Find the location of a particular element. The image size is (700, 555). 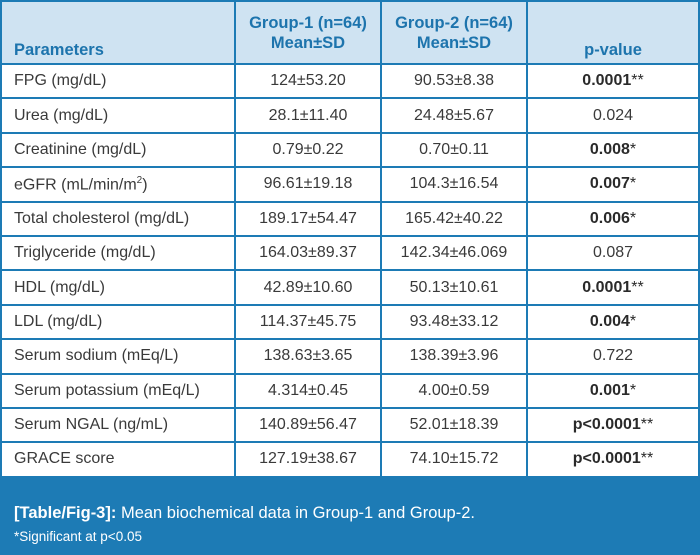

cell-group-1-value: 114.37±45.75 is located at coordinates (308, 322).